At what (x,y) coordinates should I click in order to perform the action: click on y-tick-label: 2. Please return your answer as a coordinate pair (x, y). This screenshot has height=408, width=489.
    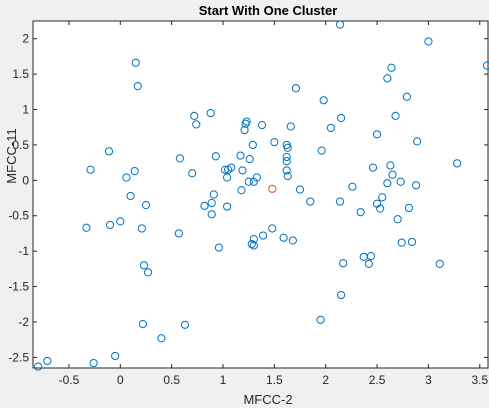
    Looking at the image, I should click on (25, 39).